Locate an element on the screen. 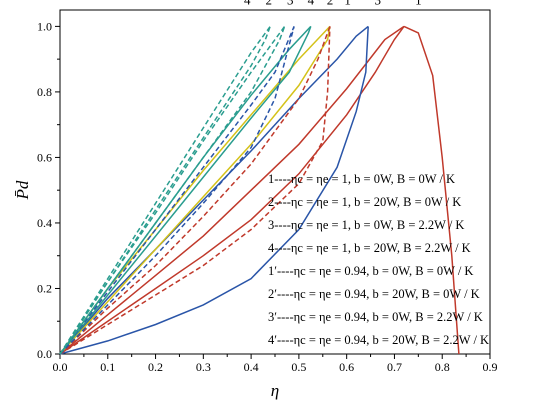  y-tick-label: 1.0 is located at coordinates (44, 26).